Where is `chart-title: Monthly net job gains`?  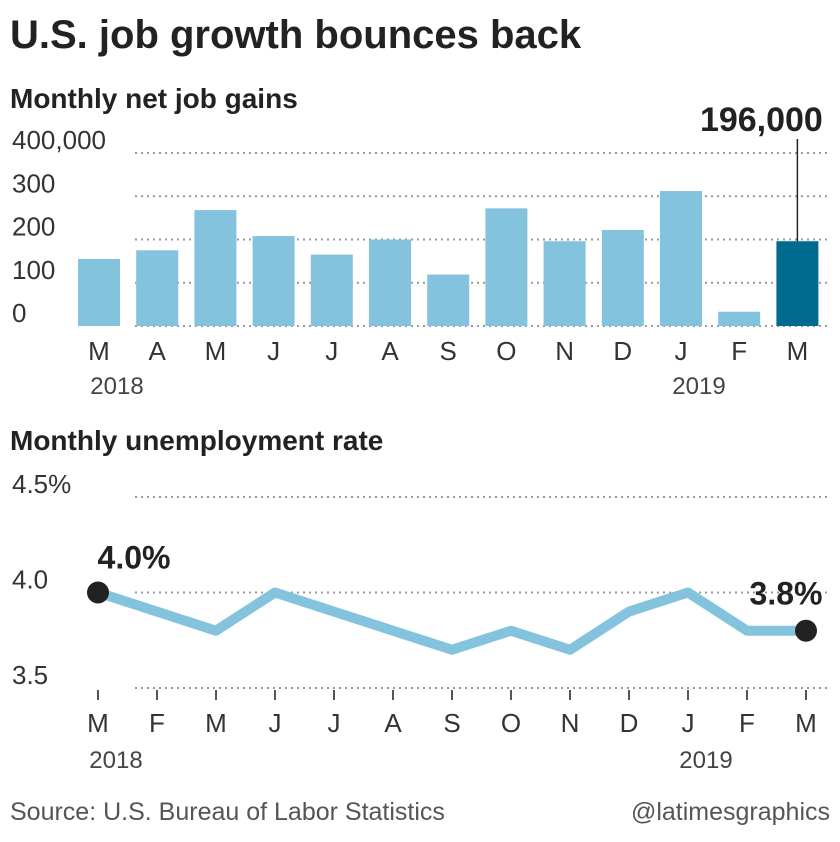
chart-title: Monthly net job gains is located at coordinates (154, 98).